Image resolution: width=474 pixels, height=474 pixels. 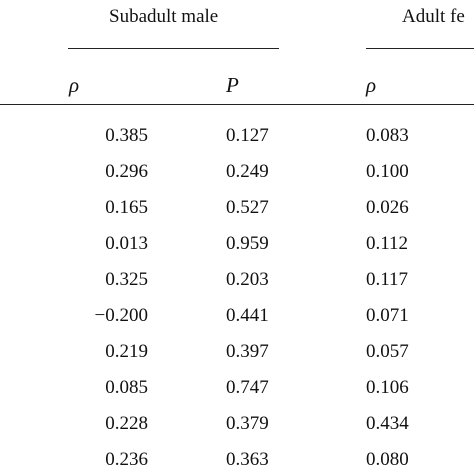 What do you see at coordinates (433, 16) in the screenshot?
I see `group-header-adult-female: Adult fe` at bounding box center [433, 16].